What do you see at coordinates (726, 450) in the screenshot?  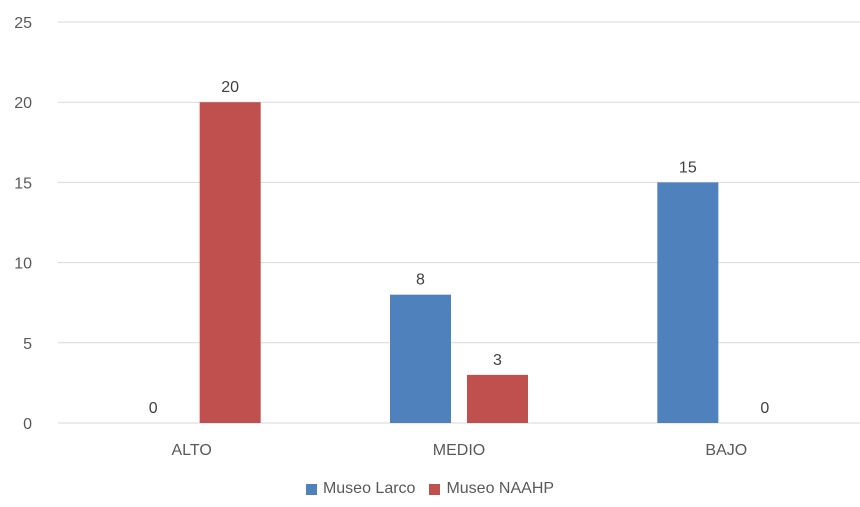 I see `x-tick-label: BAJO` at bounding box center [726, 450].